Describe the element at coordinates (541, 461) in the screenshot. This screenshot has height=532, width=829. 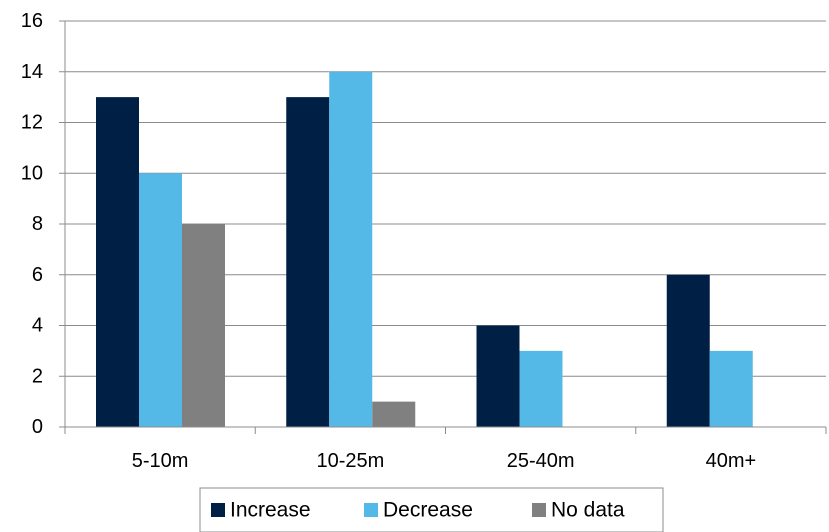
I see `x-tick-label: 25-40m` at that location.